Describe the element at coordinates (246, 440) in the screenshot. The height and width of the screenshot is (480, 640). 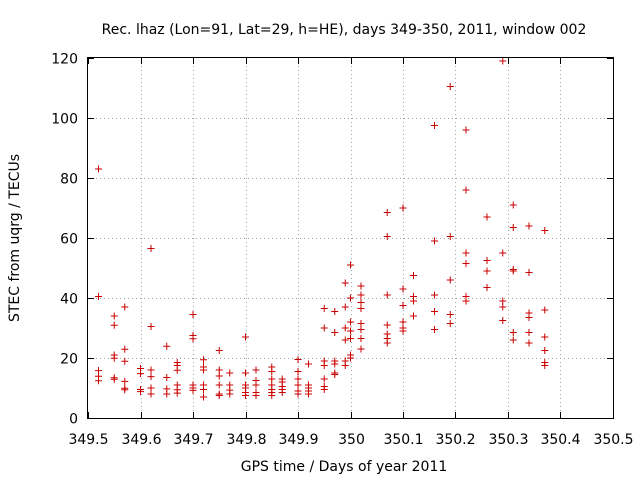
I see `x-tick-label: 349.8` at that location.